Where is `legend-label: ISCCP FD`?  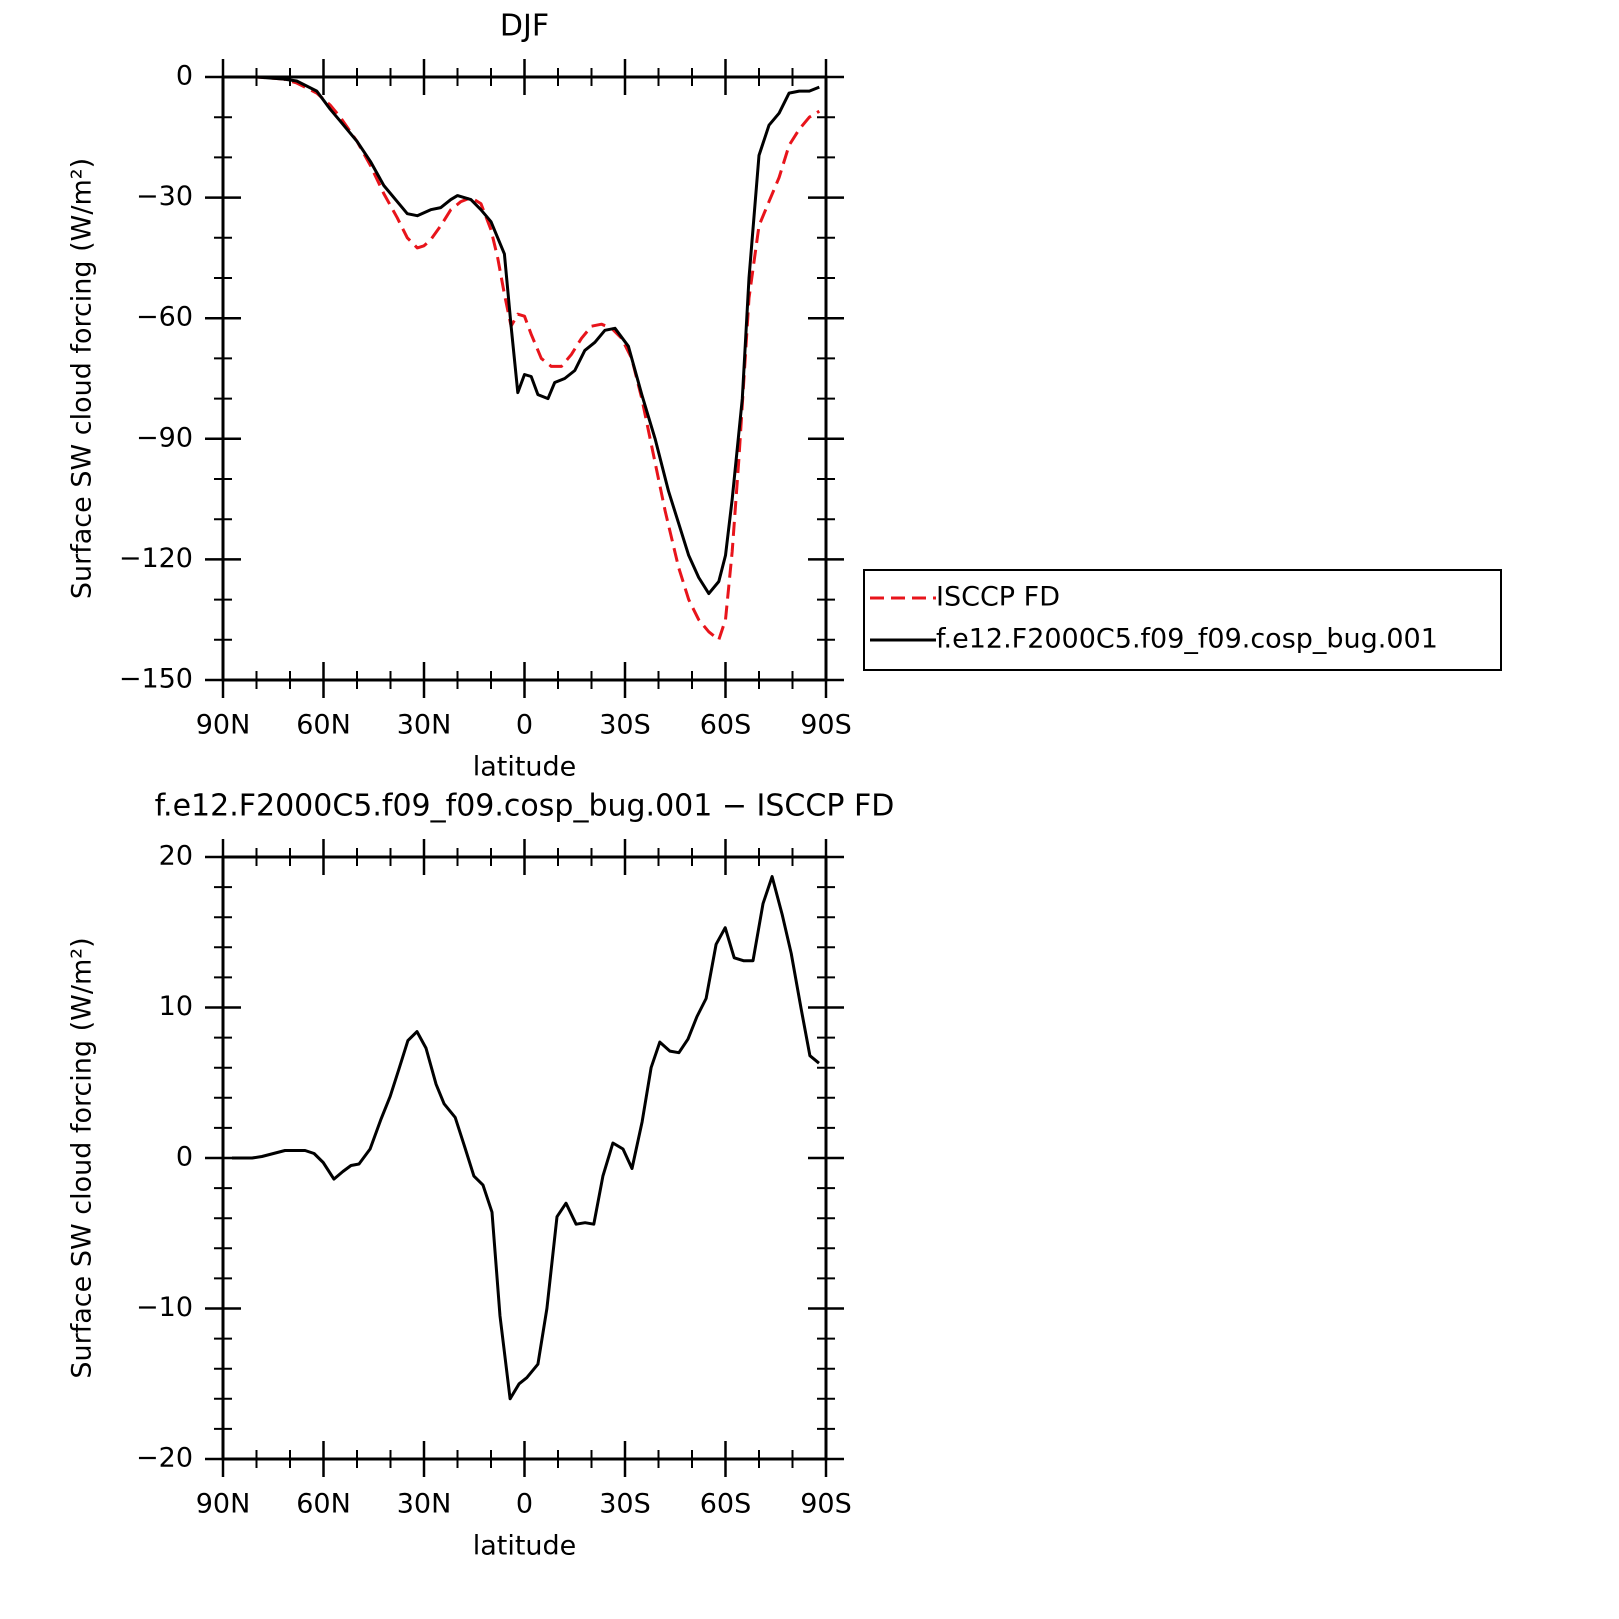 legend-label: ISCCP FD is located at coordinates (998, 597).